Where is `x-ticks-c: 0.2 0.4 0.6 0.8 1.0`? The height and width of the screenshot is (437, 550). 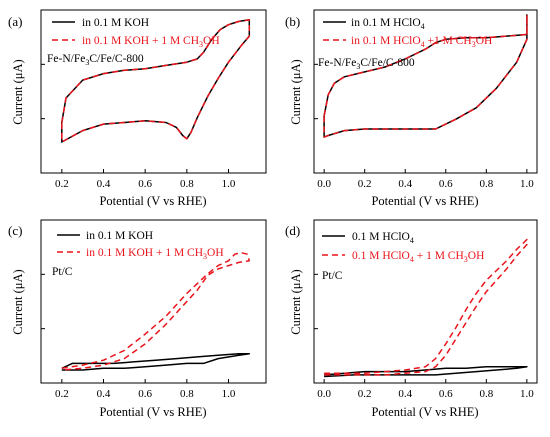 x-ticks-c: 0.2 0.4 0.6 0.8 1.0 is located at coordinates (145, 389).